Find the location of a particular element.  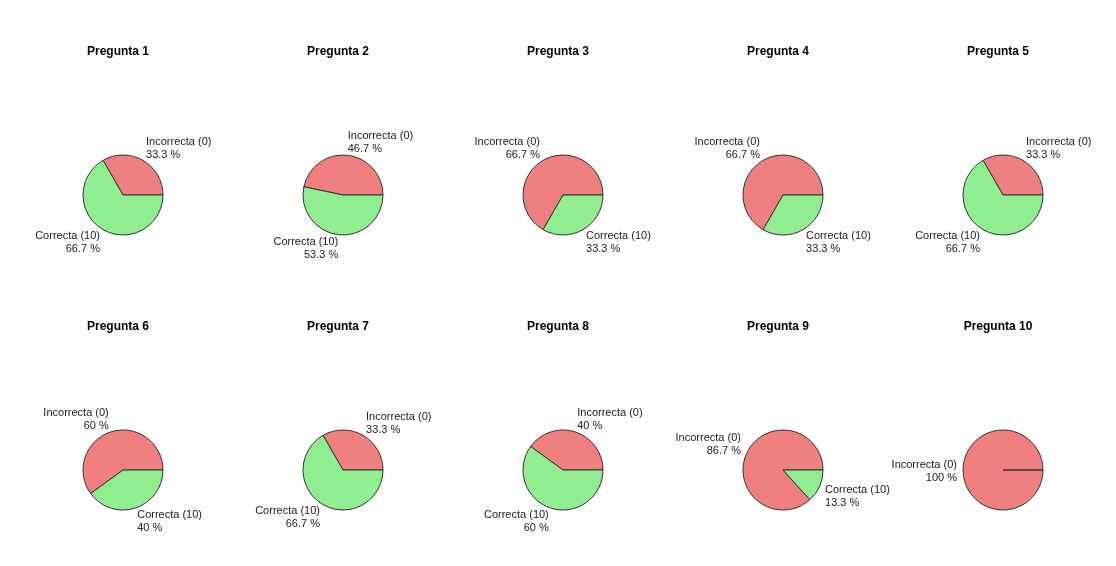

data-label: 13.3 % is located at coordinates (842, 501).